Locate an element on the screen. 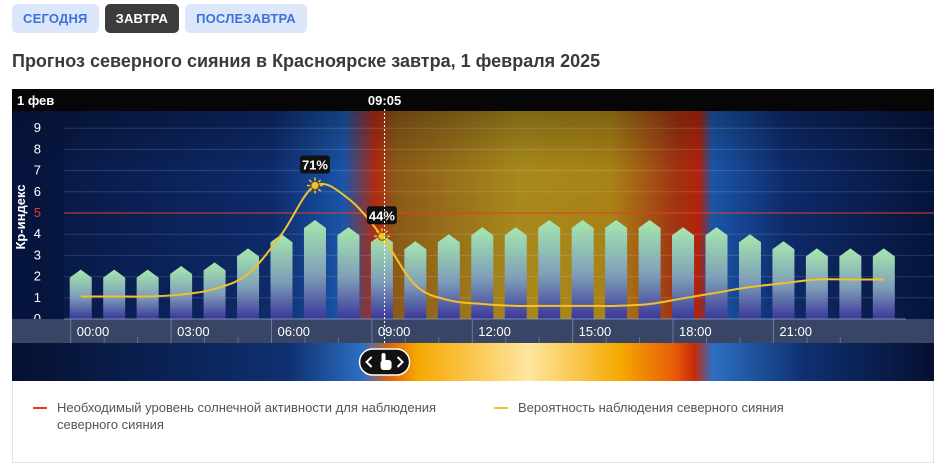  probability-label: 71% is located at coordinates (315, 165).